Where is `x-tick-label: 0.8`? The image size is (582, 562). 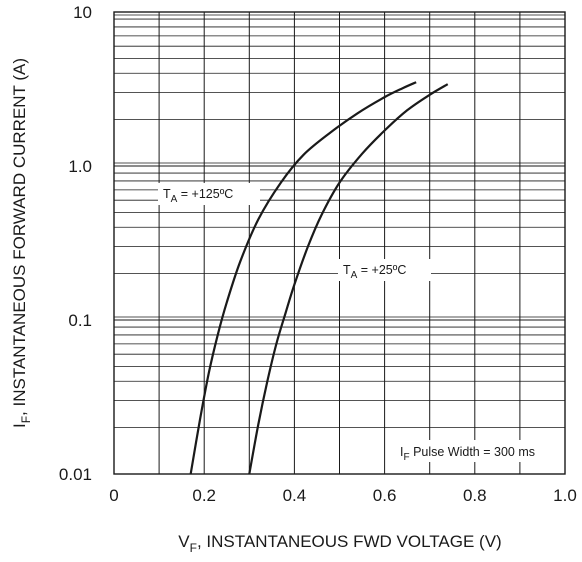
x-tick-label: 0.8 is located at coordinates (475, 495).